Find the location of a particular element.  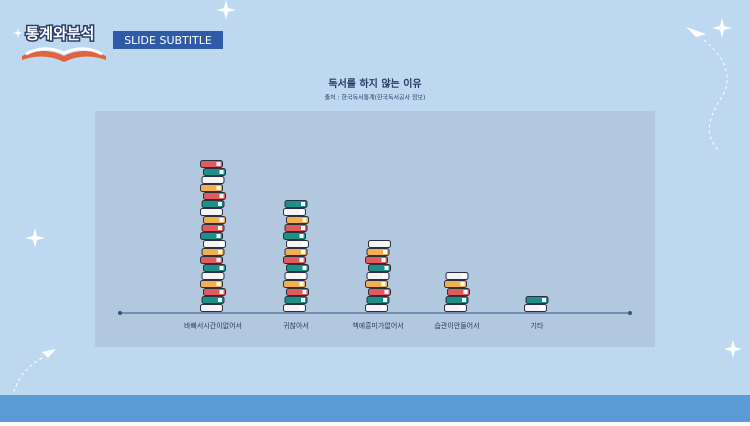

x-tick-label: 습관이안들어서 is located at coordinates (456, 325).